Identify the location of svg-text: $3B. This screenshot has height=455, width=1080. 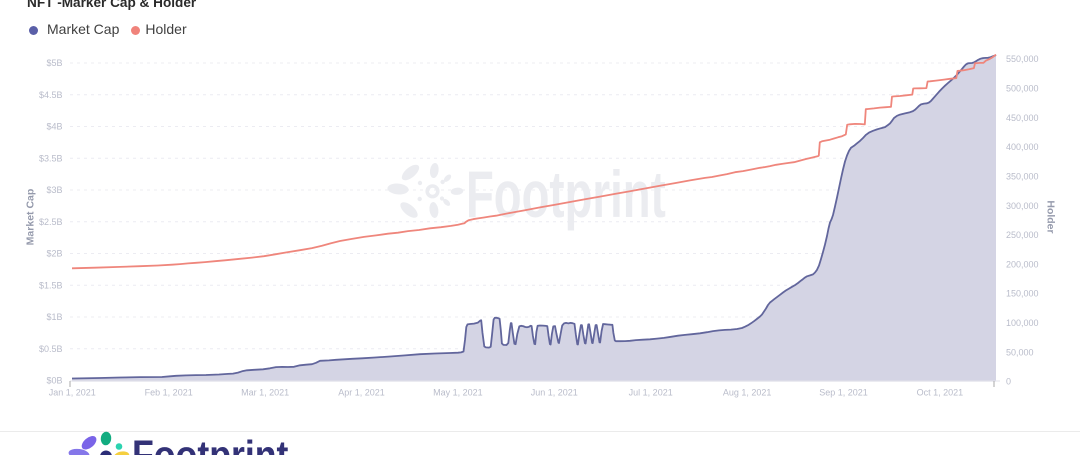
(54, 190).